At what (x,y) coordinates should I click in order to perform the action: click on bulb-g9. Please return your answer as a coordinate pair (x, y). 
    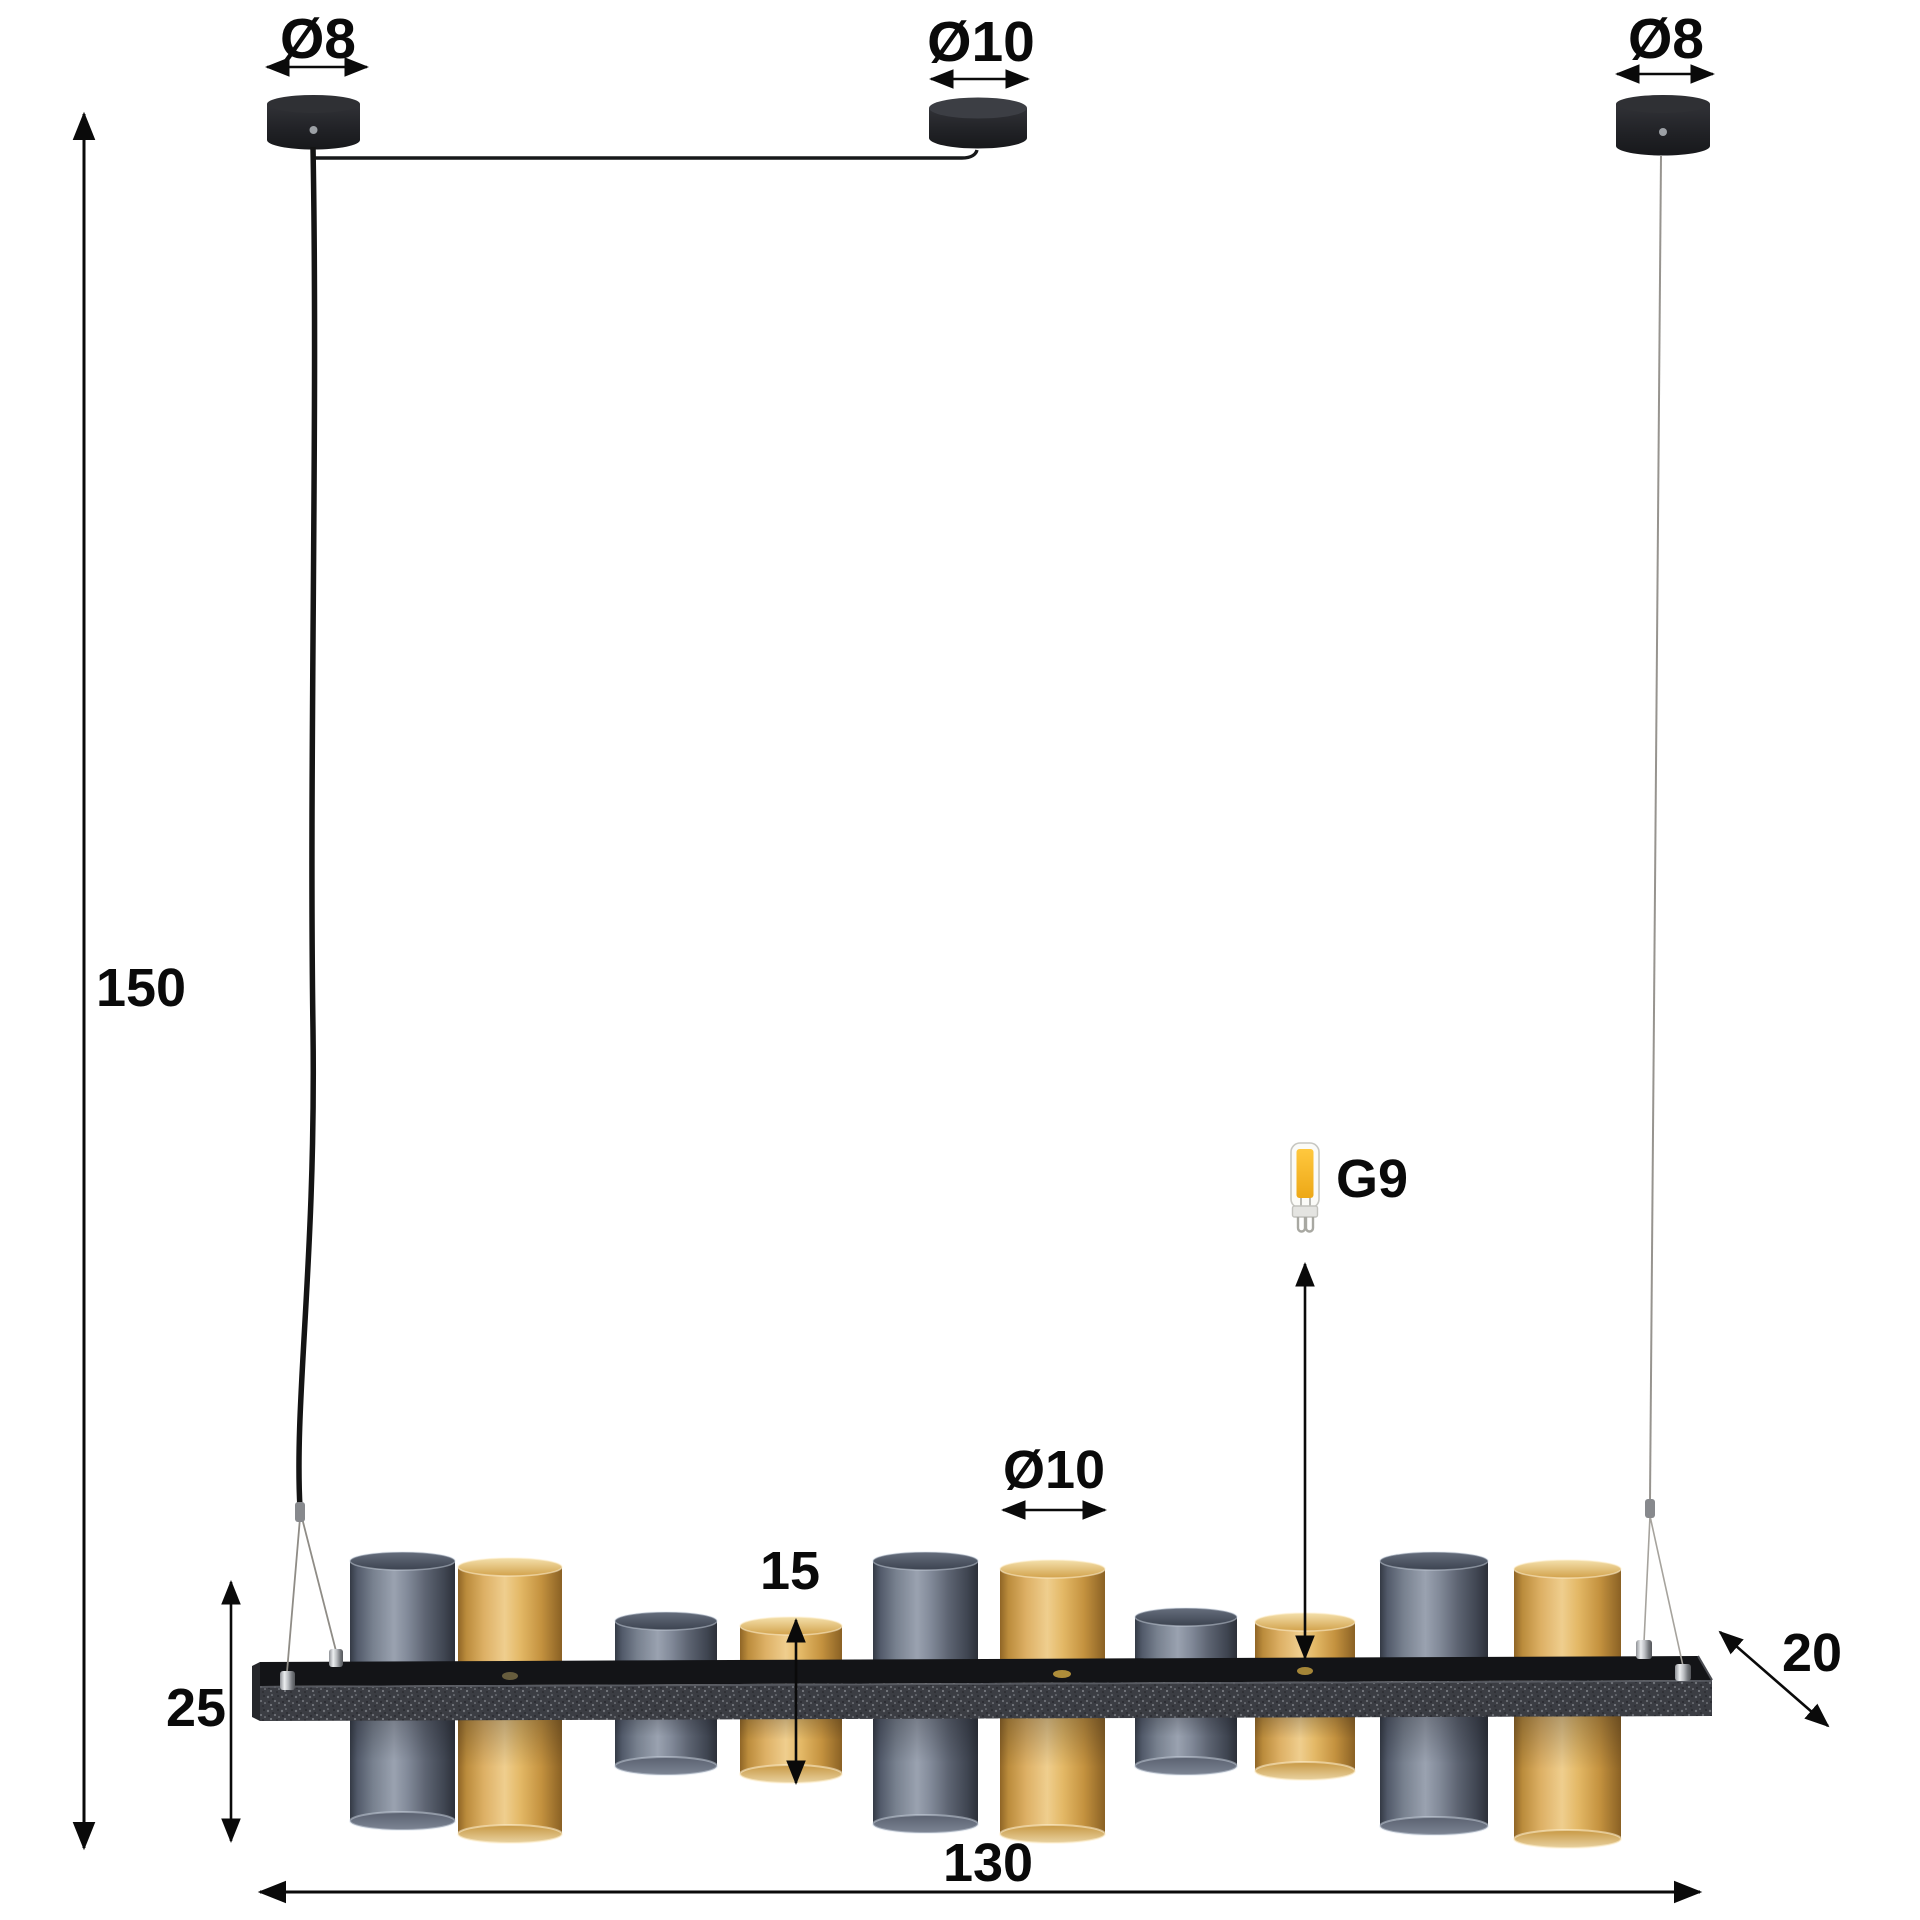
    Looking at the image, I should click on (1305, 1187).